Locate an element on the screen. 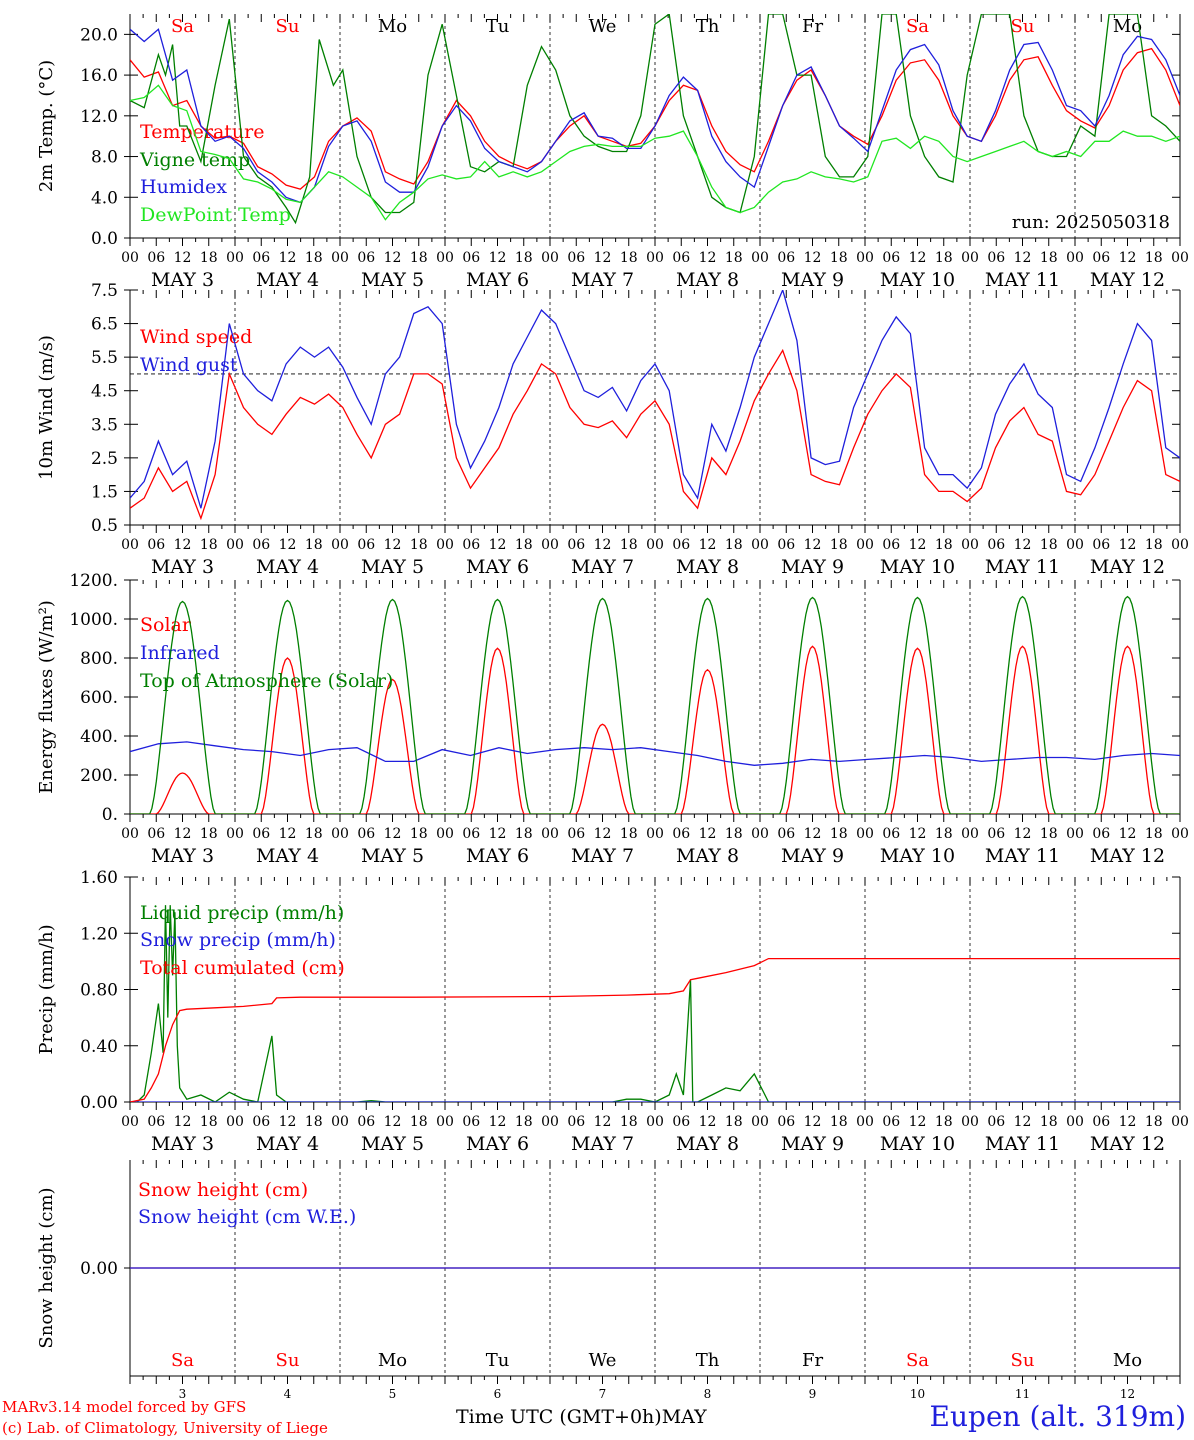  date-label: MAY 7 is located at coordinates (602, 1144).